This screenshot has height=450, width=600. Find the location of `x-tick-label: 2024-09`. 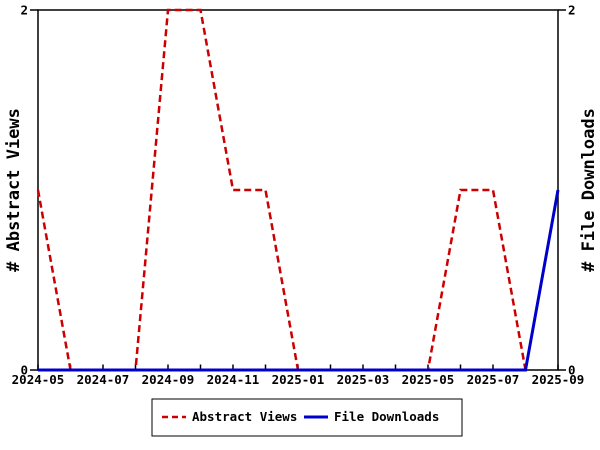

x-tick-label: 2024-09 is located at coordinates (168, 379).